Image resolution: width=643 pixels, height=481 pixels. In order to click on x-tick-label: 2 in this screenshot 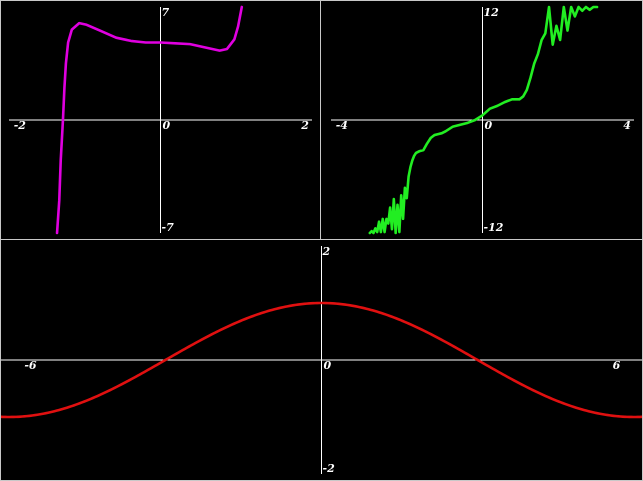, I will do `click(304, 125)`.